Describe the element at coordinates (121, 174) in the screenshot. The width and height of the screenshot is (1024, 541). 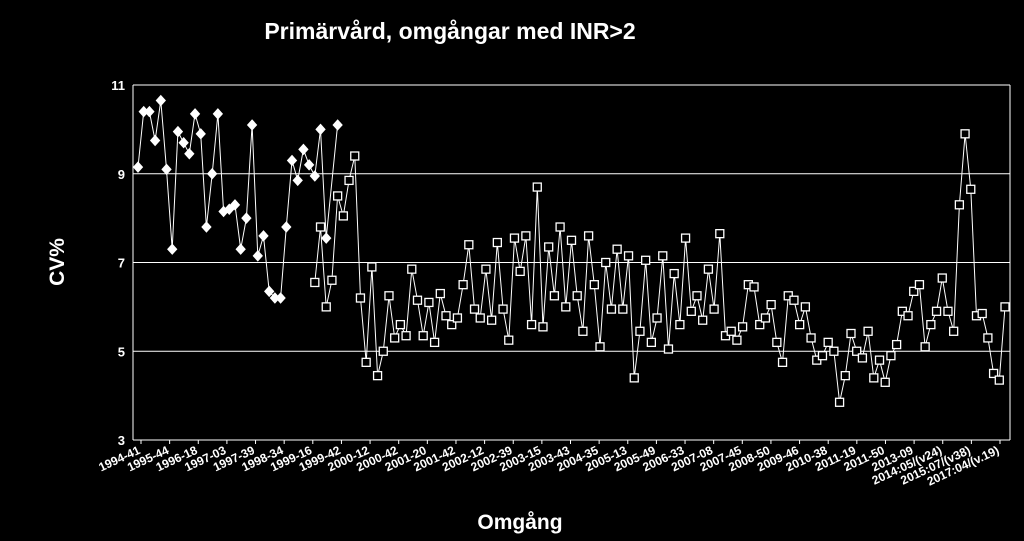
I see `y-tick-label: 9` at that location.